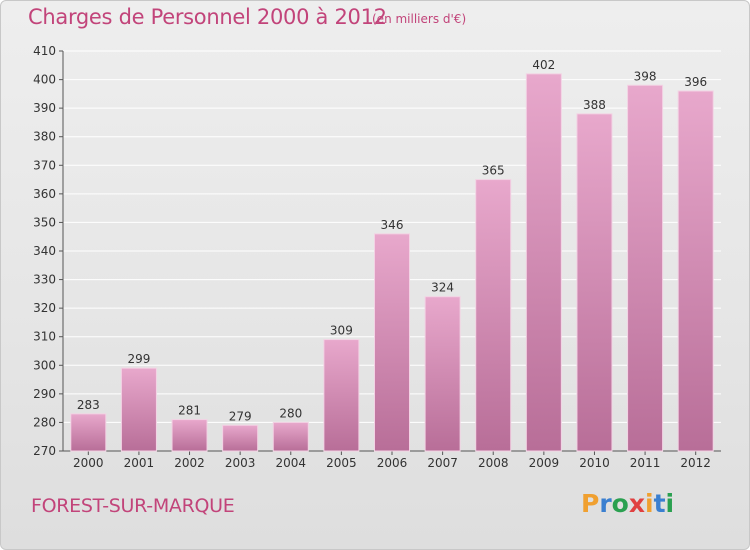 This screenshot has height=550, width=750. Describe the element at coordinates (44, 394) in the screenshot. I see `y-tick-label: 290` at that location.